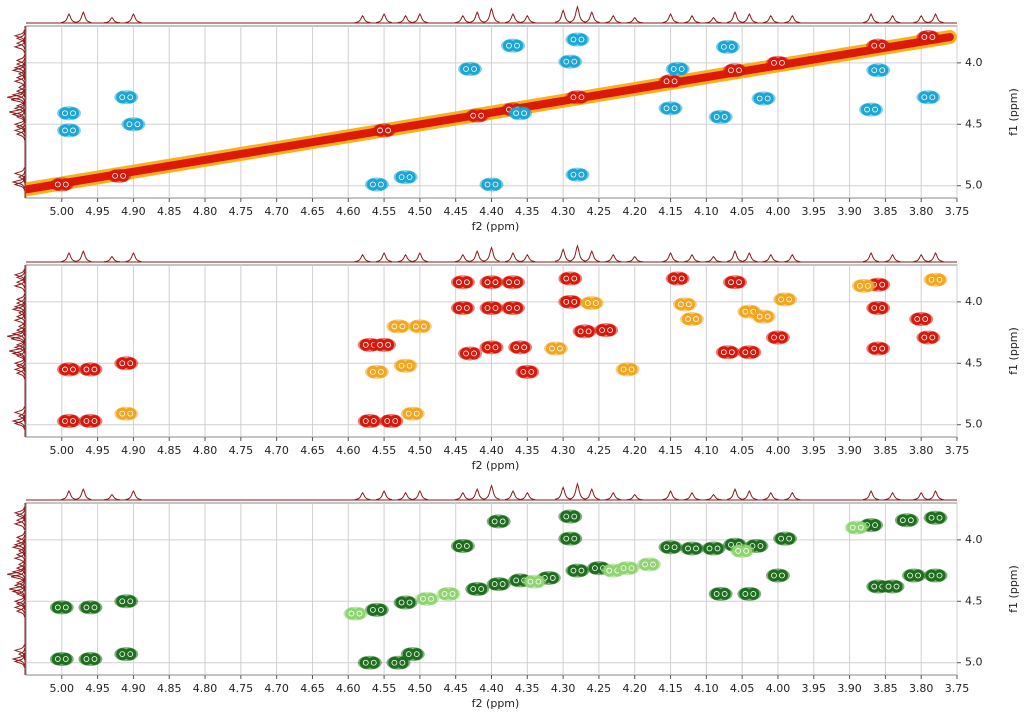  Describe the element at coordinates (634, 211) in the screenshot. I see `x-tick-label: 4.20` at that location.